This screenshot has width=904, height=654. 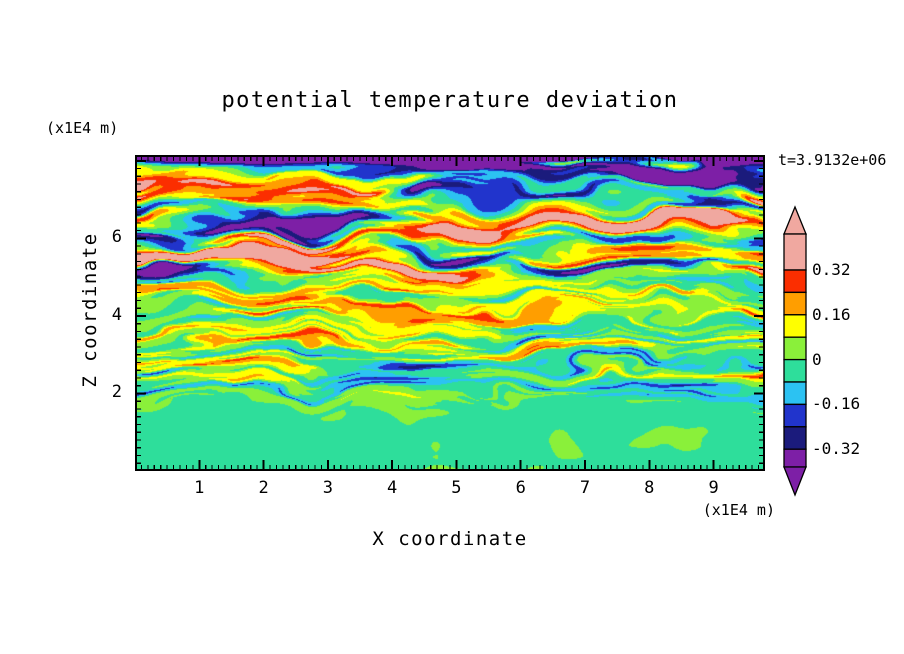 I want to click on x-axis-unit-label: (x1E4 m), so click(x=738, y=510).